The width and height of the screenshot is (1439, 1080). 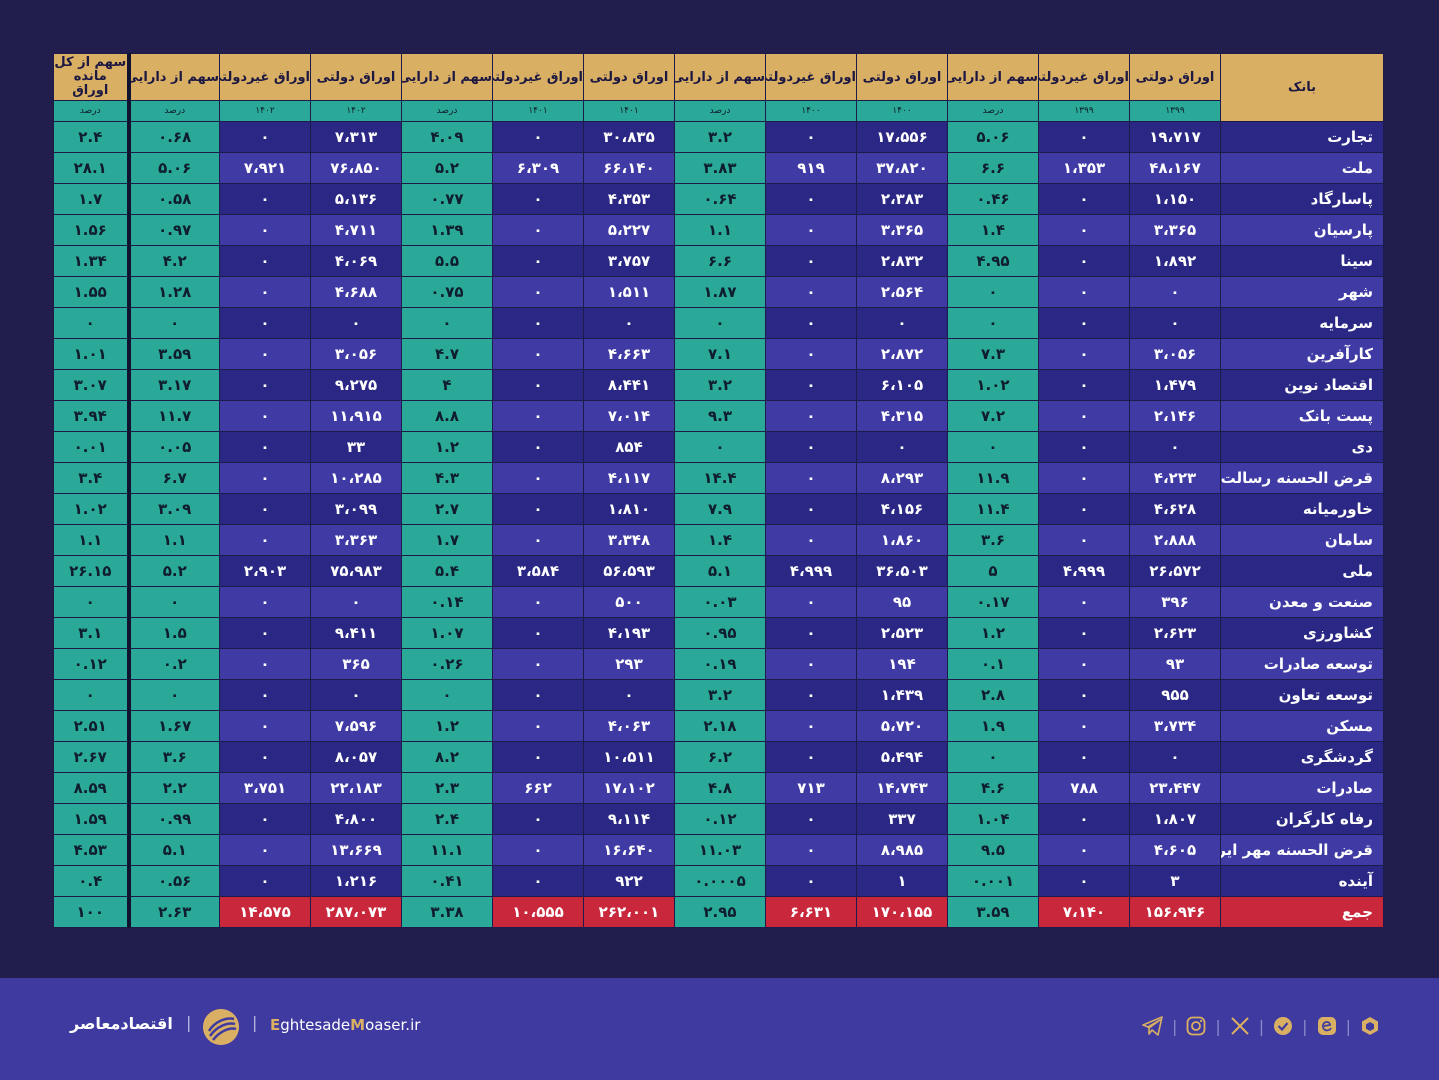 What do you see at coordinates (902, 509) in the screenshot?
I see `value-cell: ۴،۱۵۶` at bounding box center [902, 509].